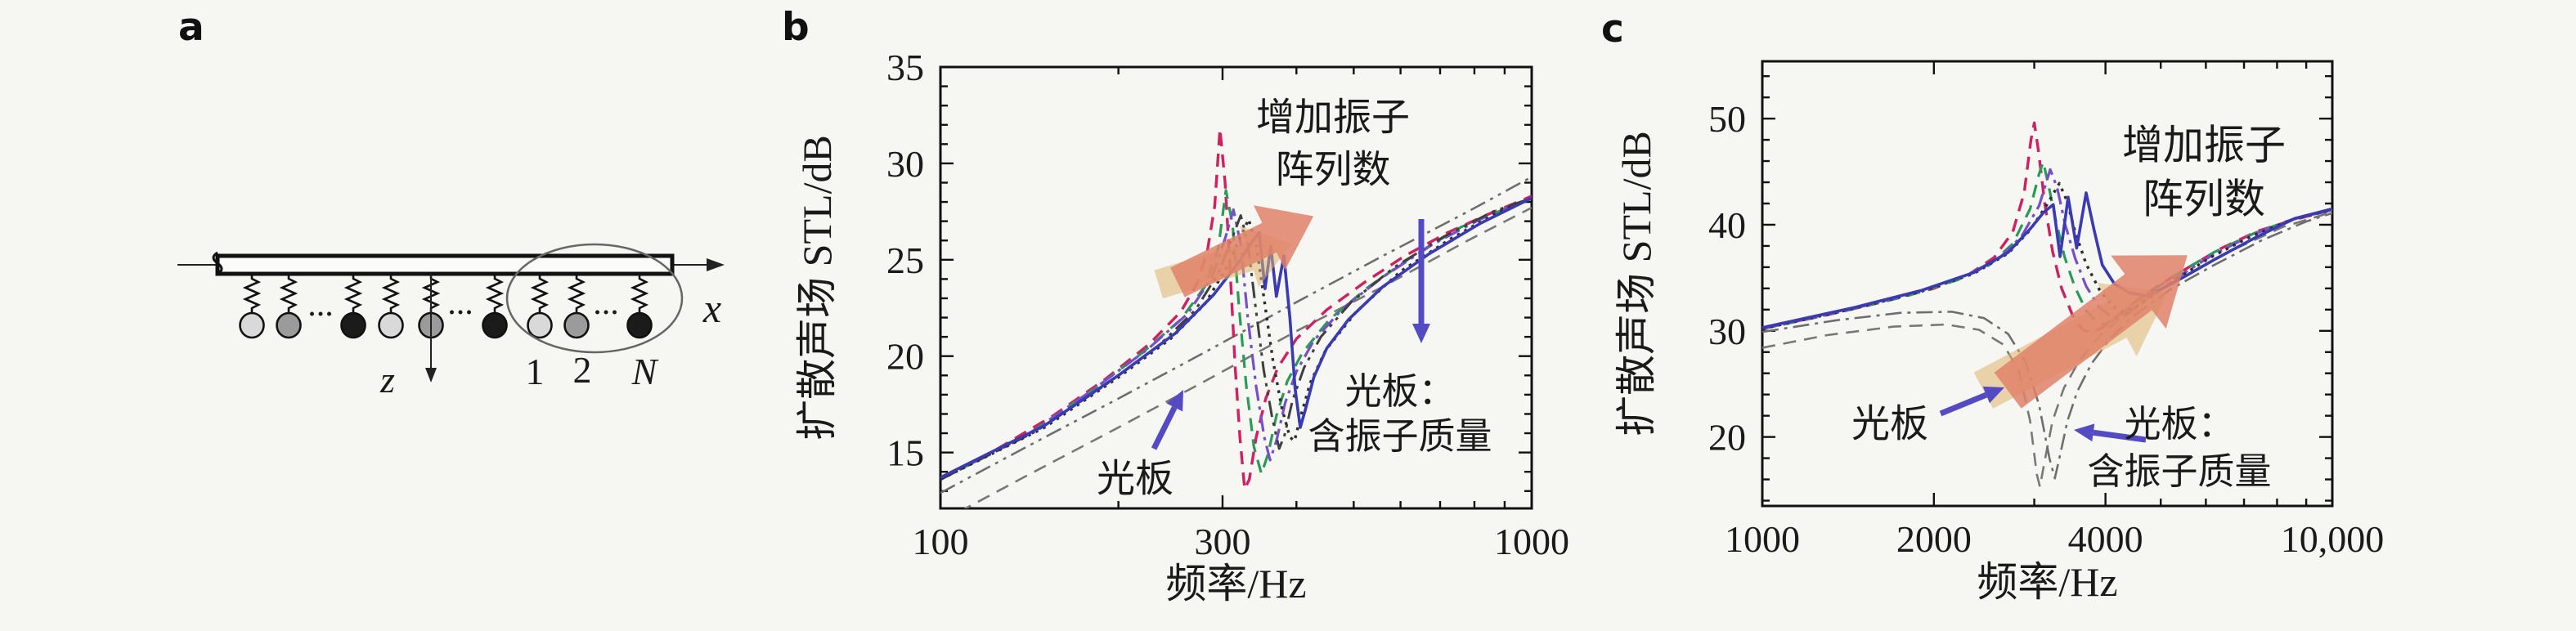 Image resolution: width=2576 pixels, height=631 pixels. I want to click on x-tick-label: 10,000, so click(2333, 539).